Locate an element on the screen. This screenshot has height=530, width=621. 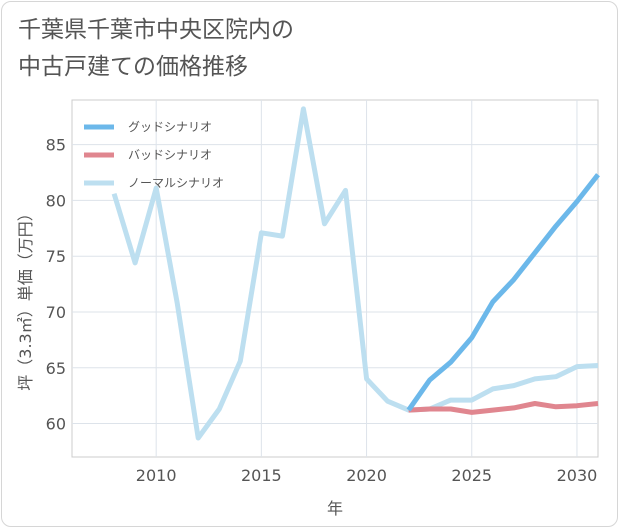
y-tick-labels: 60 65 70 75 80 85 is located at coordinates (56, 285).